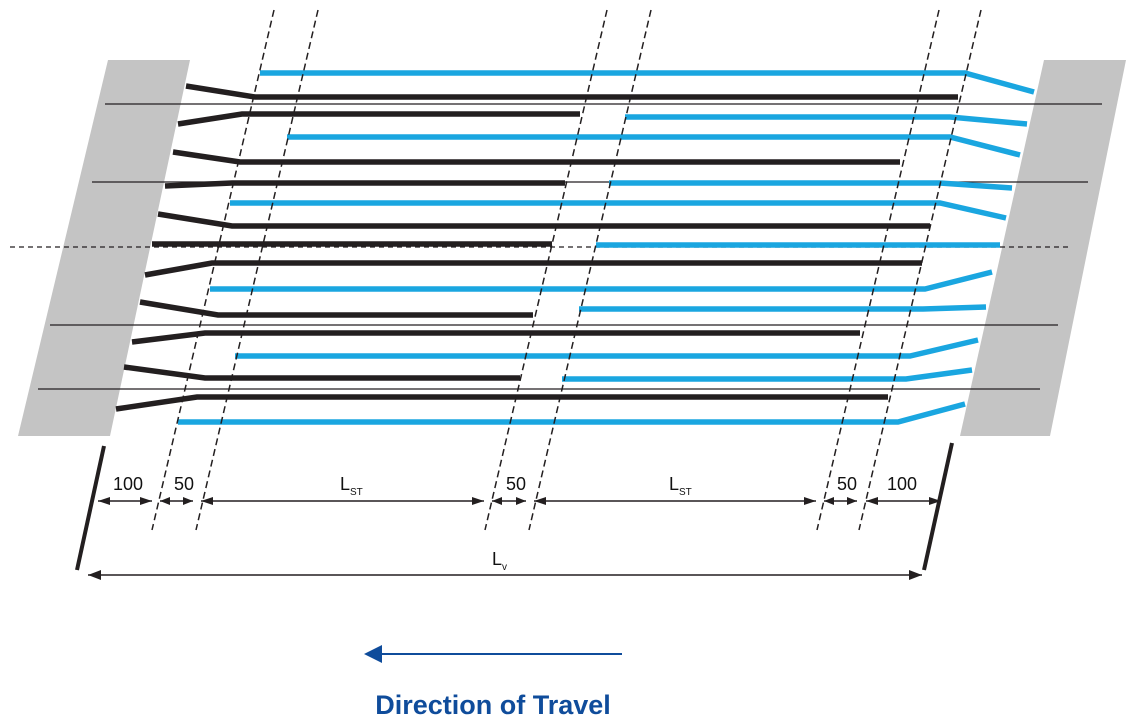  I want to click on arrow-left-icon, so click(493, 654).